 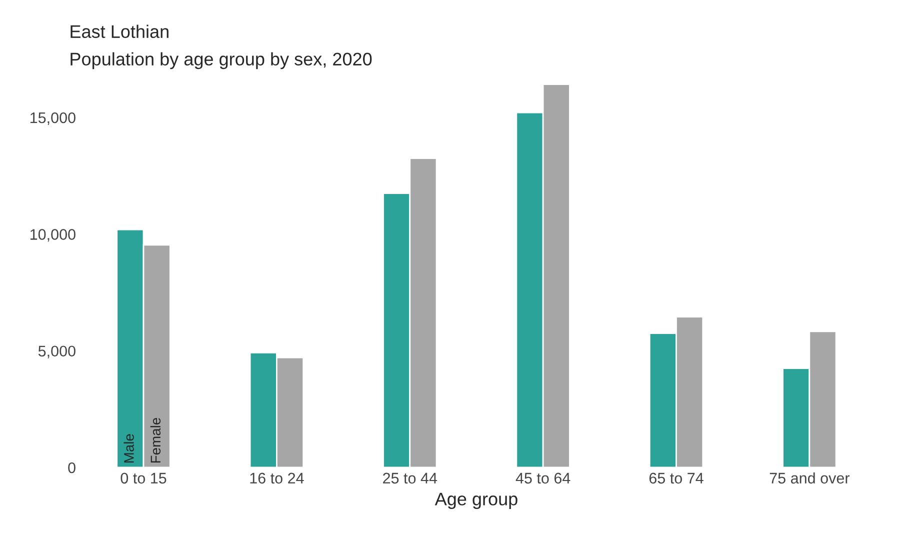 I want to click on chart-subtitle: Population by age group by sex, 2020, so click(x=221, y=61).